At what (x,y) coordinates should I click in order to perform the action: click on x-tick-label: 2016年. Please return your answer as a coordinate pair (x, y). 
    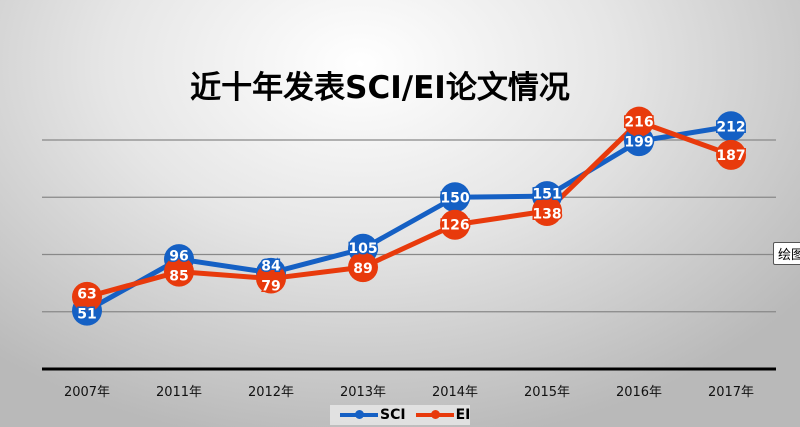
    Looking at the image, I should click on (639, 392).